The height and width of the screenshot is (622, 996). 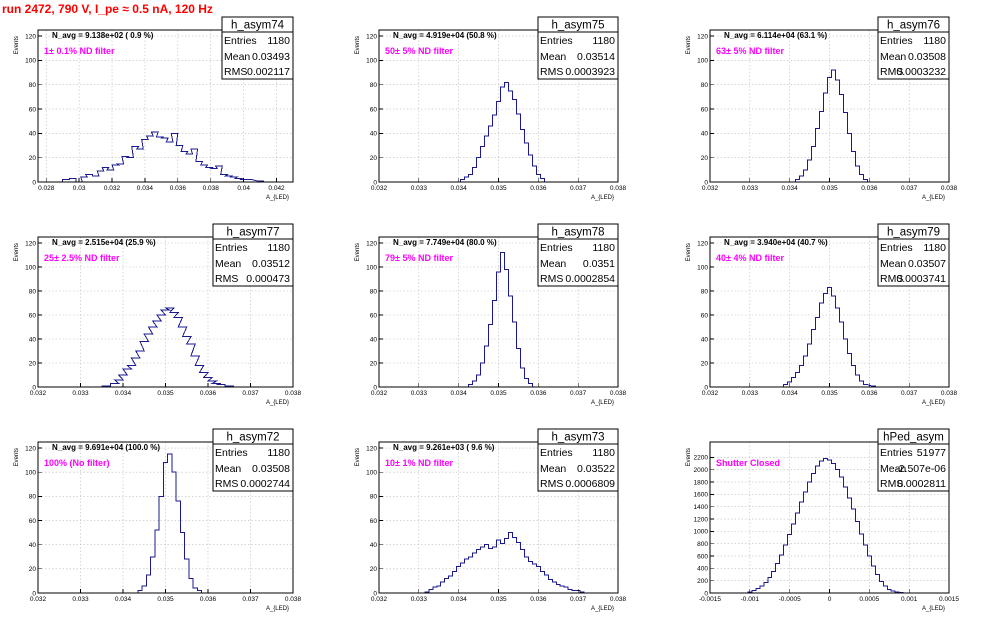 I want to click on navg-label: N_avg = 6.114e+04 (63.1 %), so click(x=776, y=35).